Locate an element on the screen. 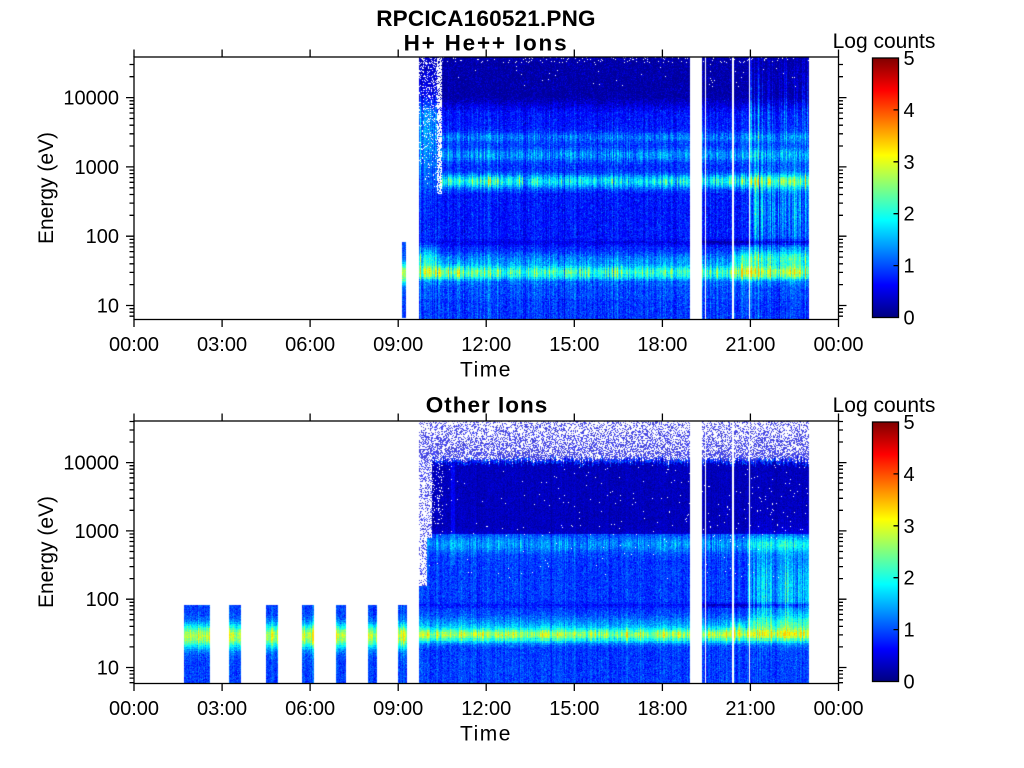 Image resolution: width=1024 pixels, height=768 pixels. svg-text: H+ He++ Ions is located at coordinates (486, 43).